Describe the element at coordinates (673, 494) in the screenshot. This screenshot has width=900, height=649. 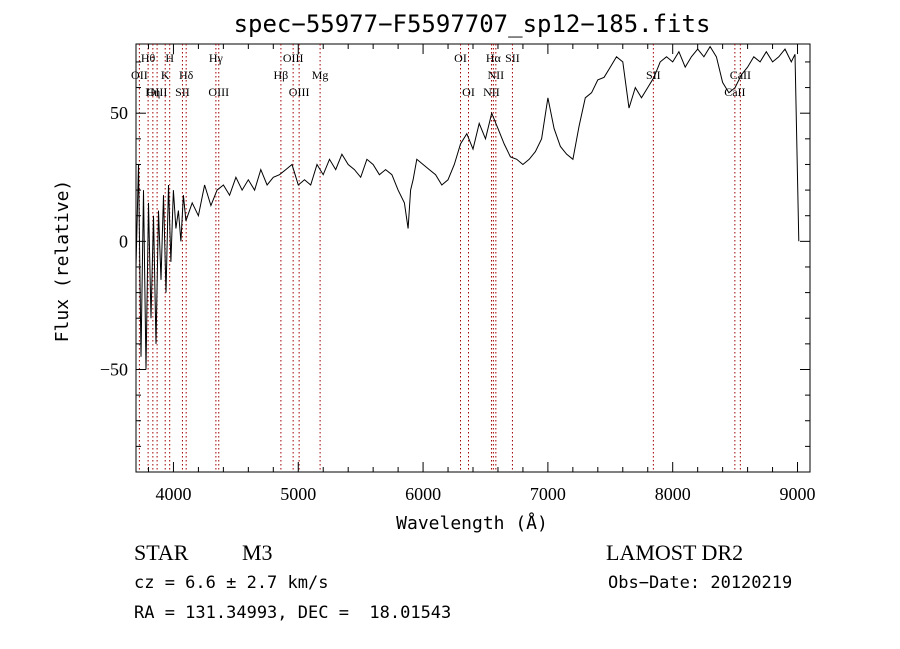
I see `x-tick-label-8000: 8000` at that location.